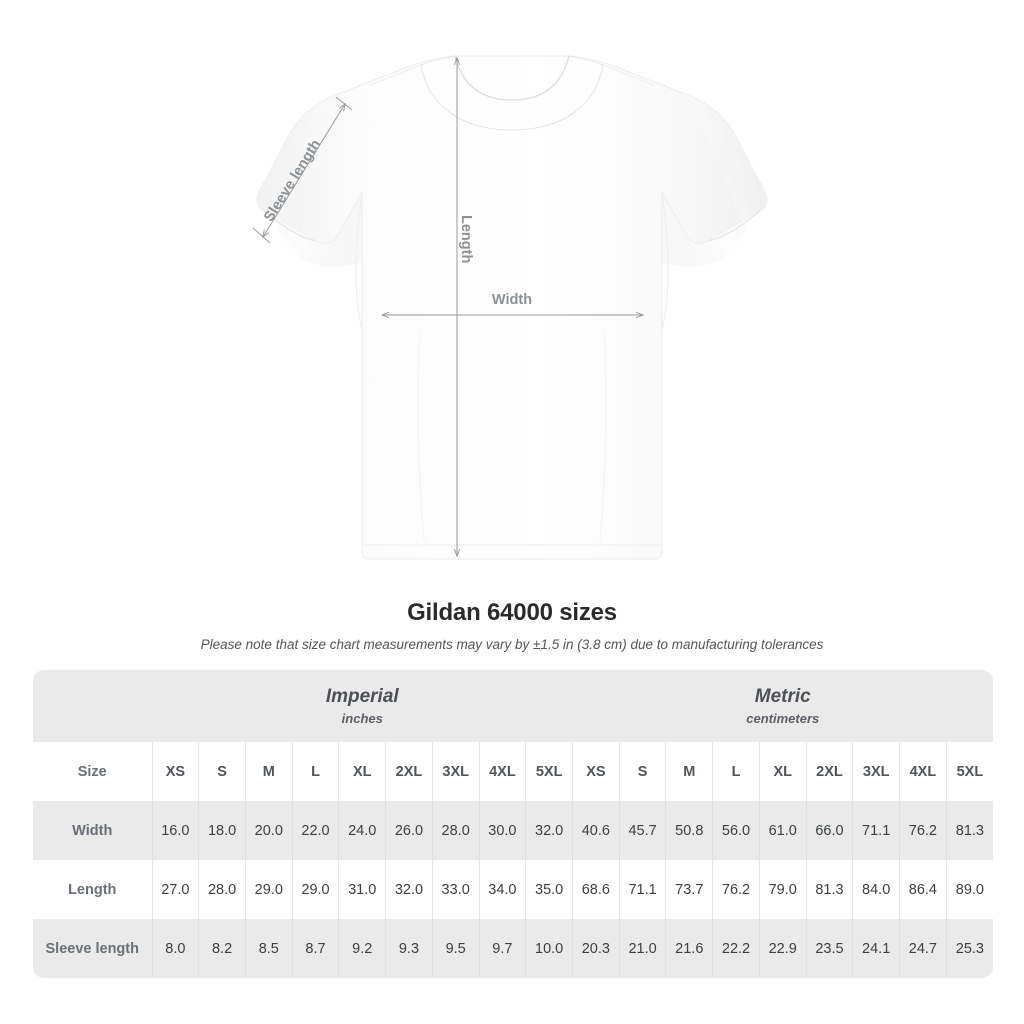 The image size is (1024, 1024). Describe the element at coordinates (969, 889) in the screenshot. I see `length-metric-5XL: 89.0` at that location.